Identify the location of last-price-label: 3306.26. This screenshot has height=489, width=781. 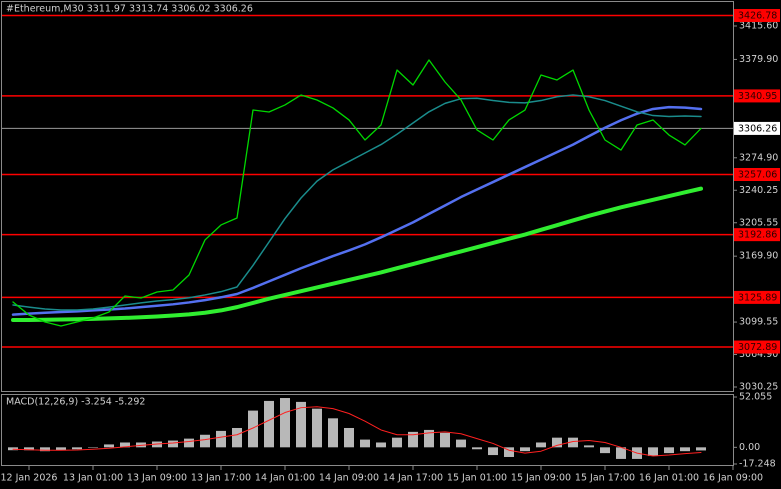
(757, 128).